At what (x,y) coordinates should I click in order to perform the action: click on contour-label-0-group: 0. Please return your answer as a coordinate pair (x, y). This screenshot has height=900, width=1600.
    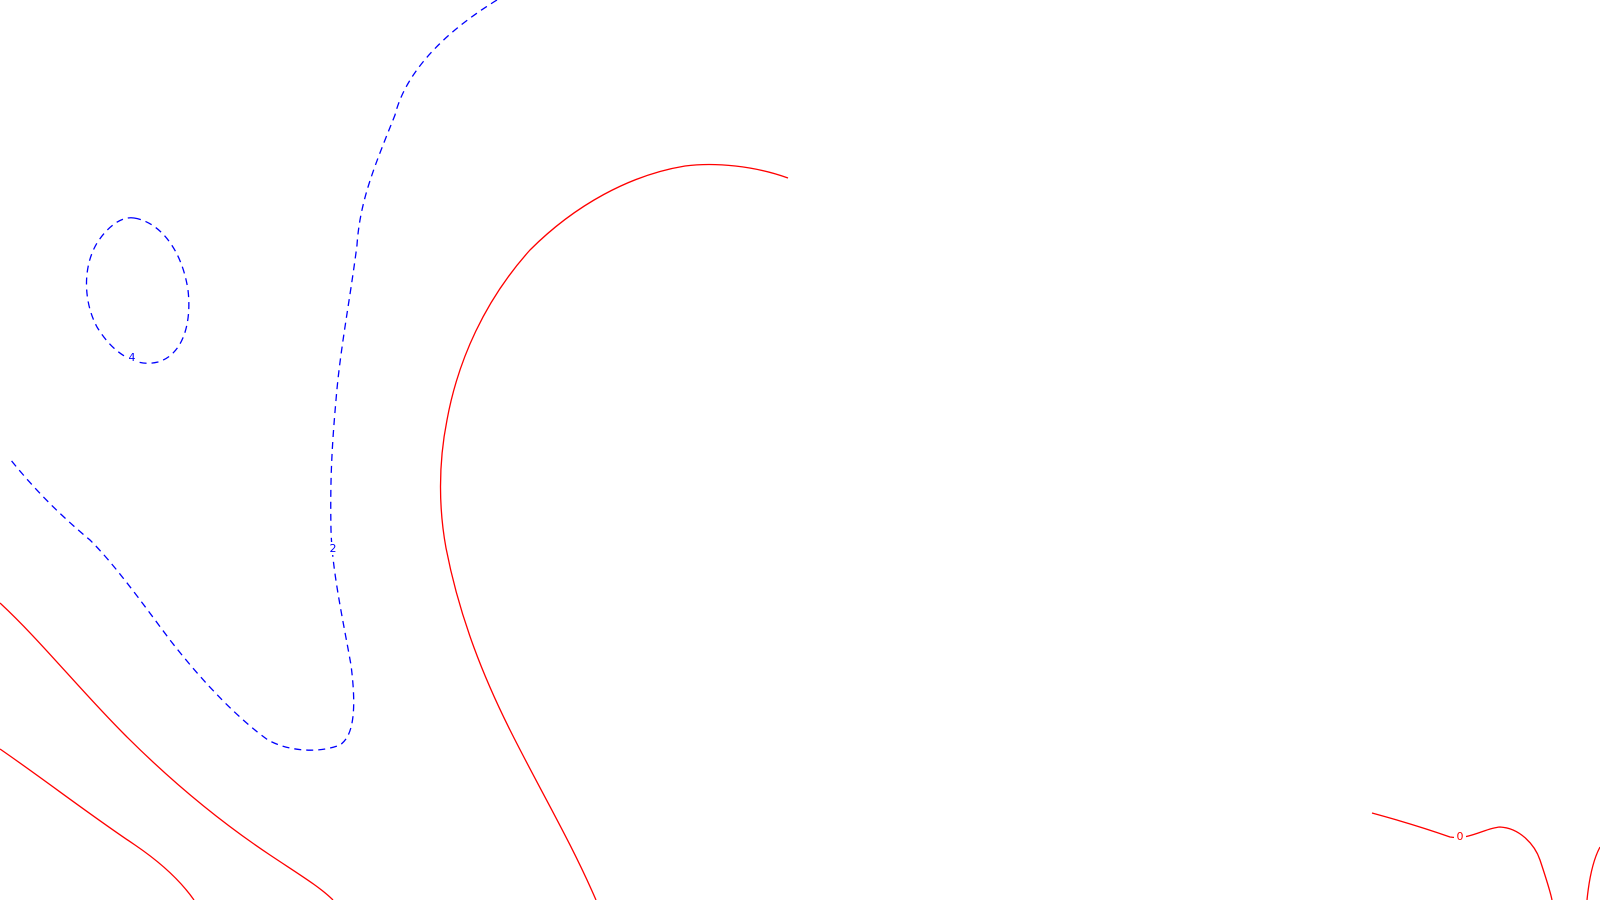
    Looking at the image, I should click on (1460, 836).